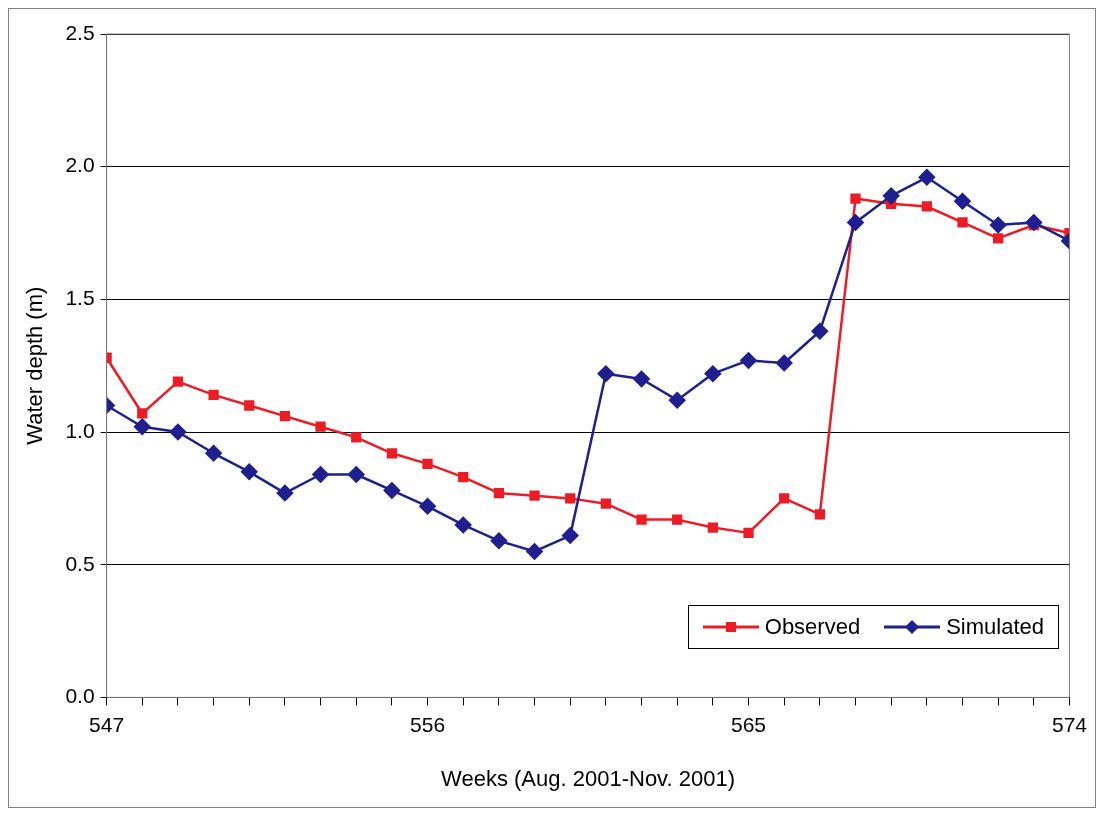  Describe the element at coordinates (588, 778) in the screenshot. I see `x-axis-title: Weeks (Aug. 2001-Nov. 2001)` at that location.